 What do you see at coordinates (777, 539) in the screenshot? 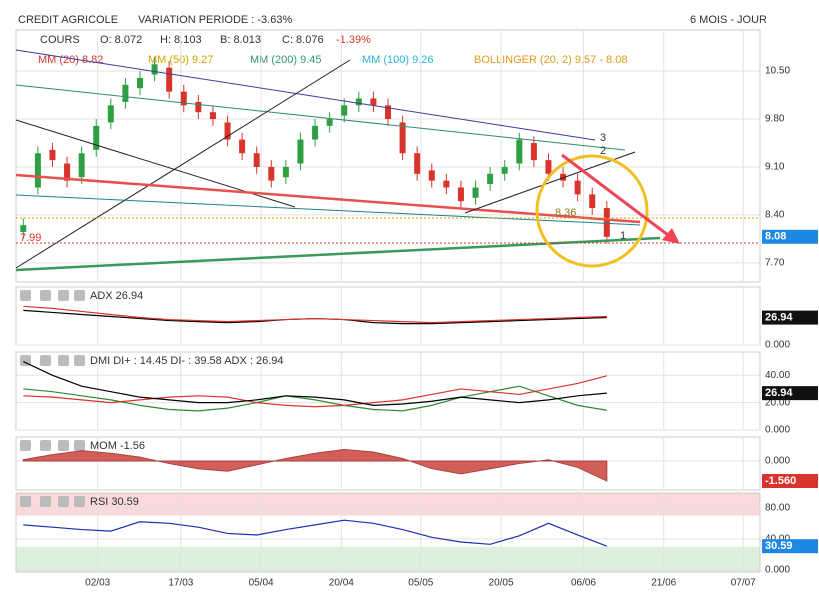
I see `y-tick-label: 40.00` at bounding box center [777, 539].